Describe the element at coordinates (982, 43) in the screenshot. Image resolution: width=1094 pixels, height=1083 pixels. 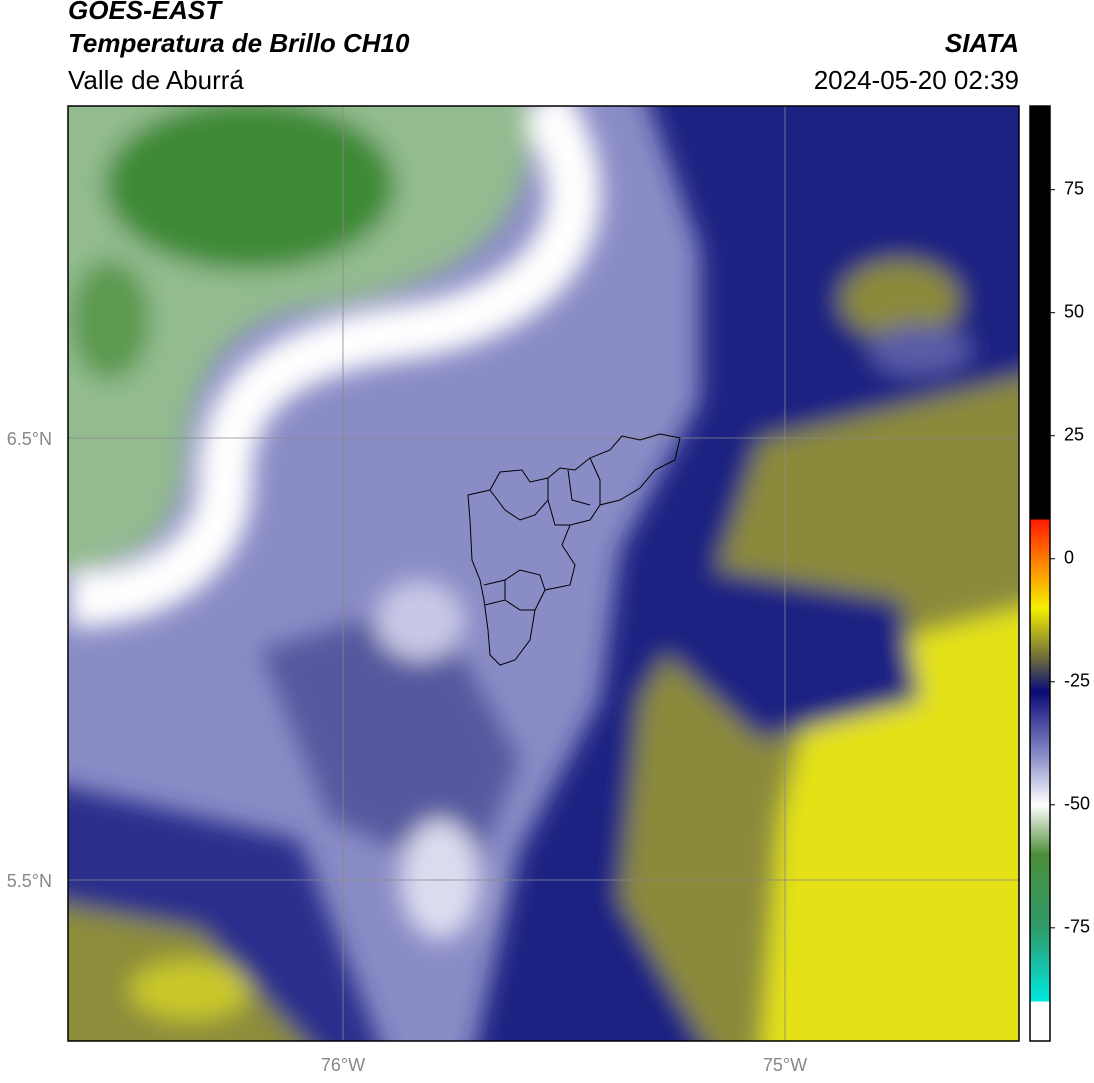
I see `source: SIATA` at that location.